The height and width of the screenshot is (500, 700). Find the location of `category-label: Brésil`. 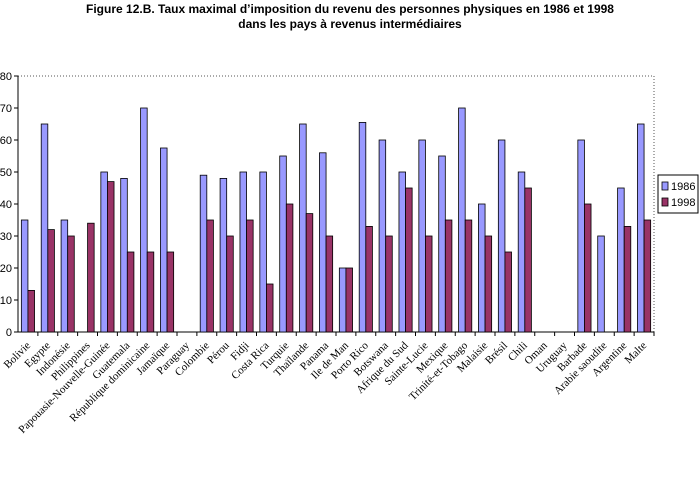

category-label: Brésil is located at coordinates (496, 353).